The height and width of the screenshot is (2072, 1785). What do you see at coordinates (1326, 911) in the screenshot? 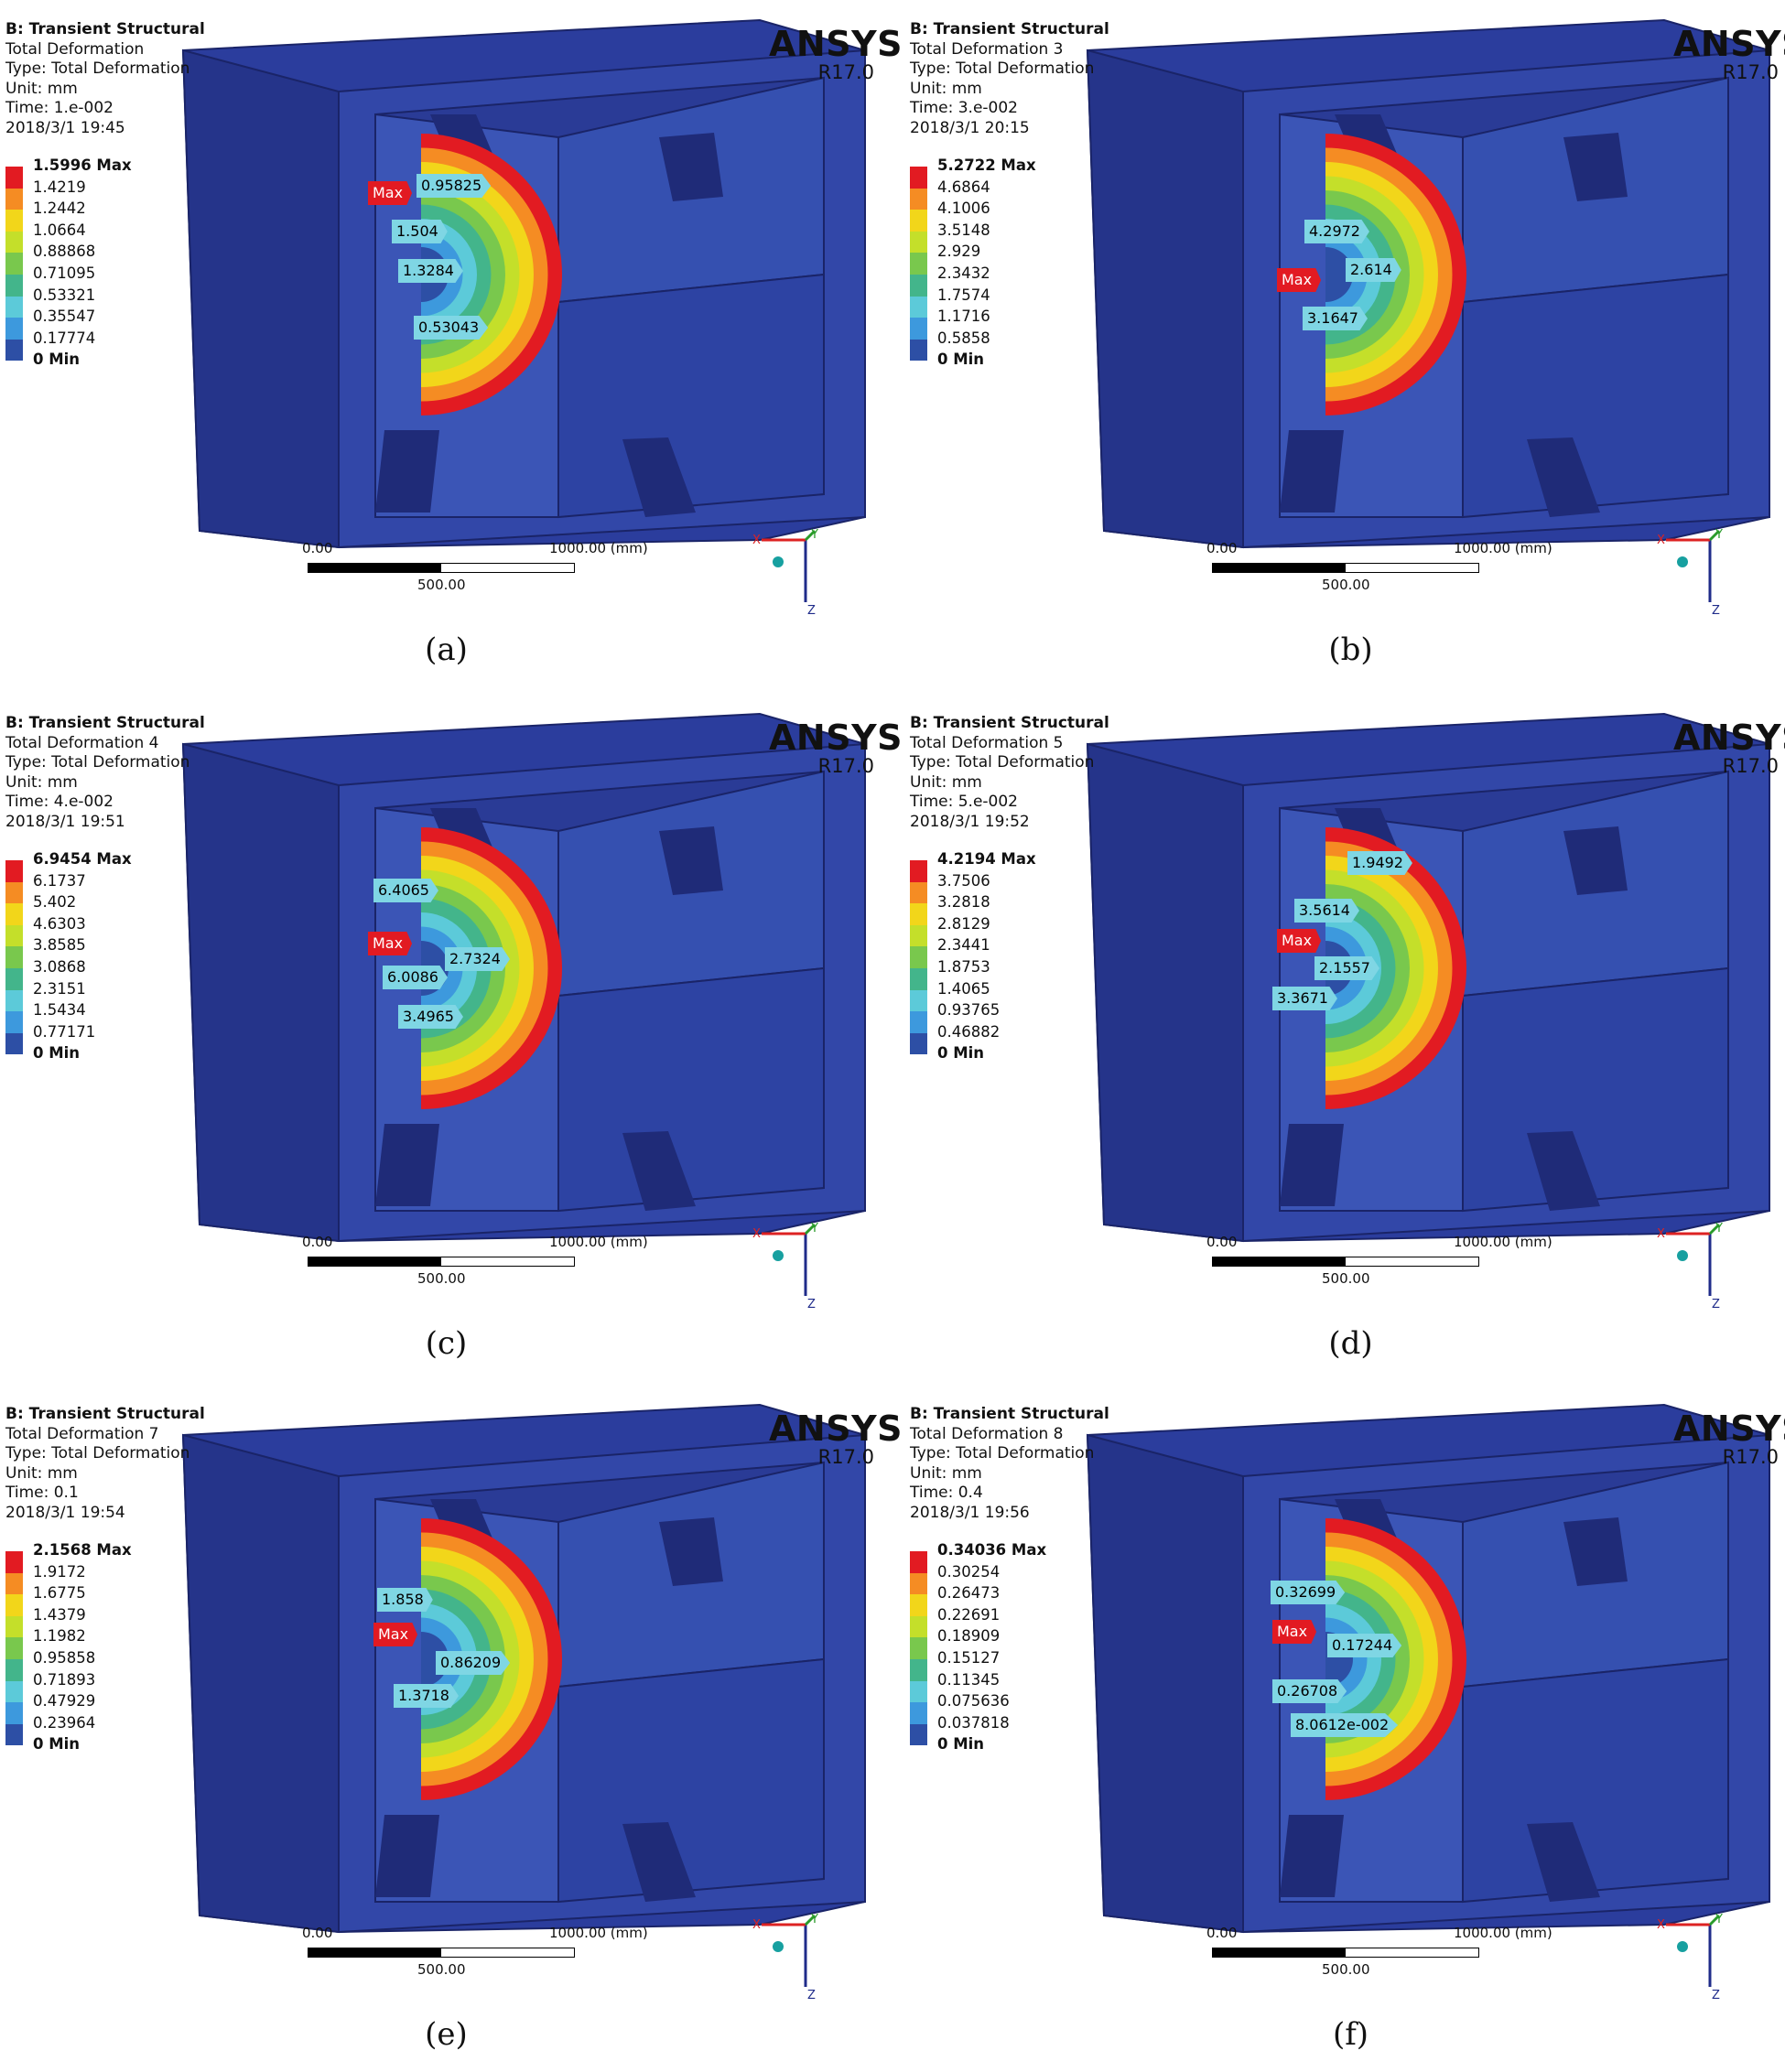
I see `value-probe: 3.5614` at bounding box center [1326, 911].